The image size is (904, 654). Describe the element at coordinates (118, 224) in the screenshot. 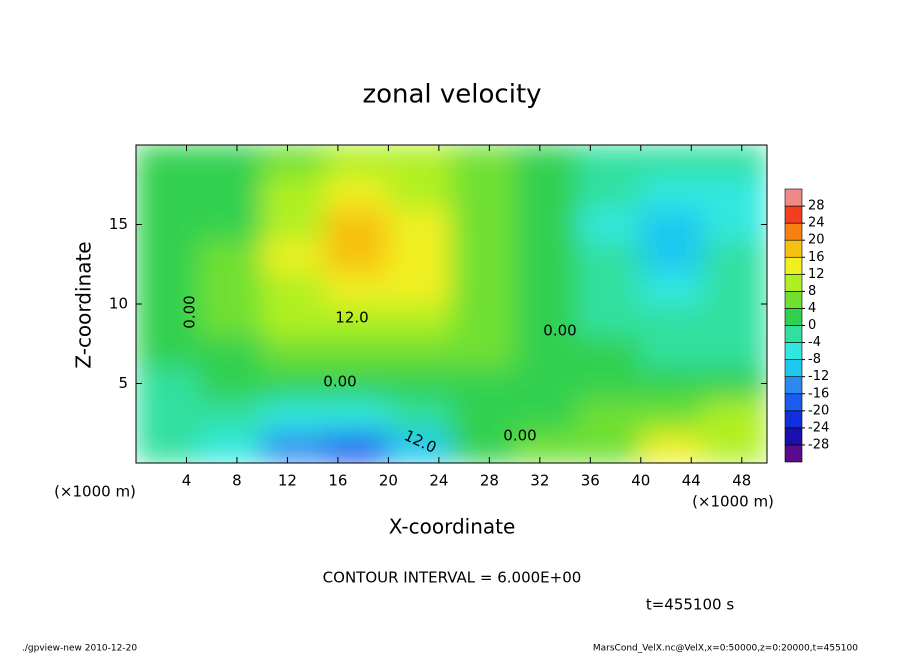

I see `y-tick-label: 15` at that location.